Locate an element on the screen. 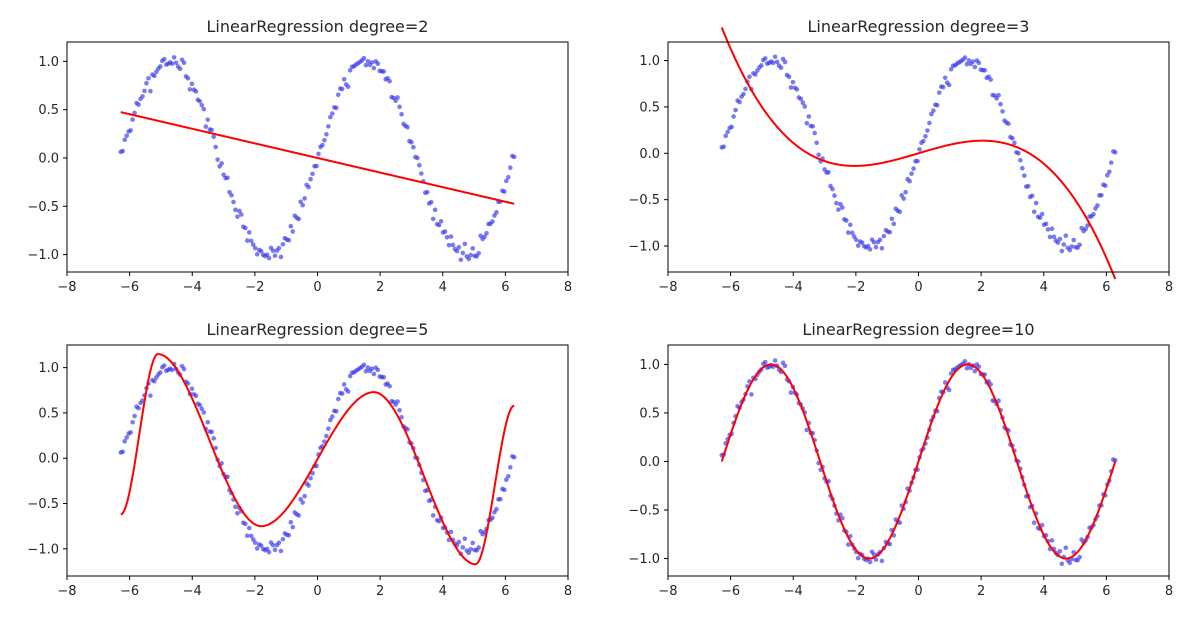  x-tick-label: 4 is located at coordinates (443, 287).